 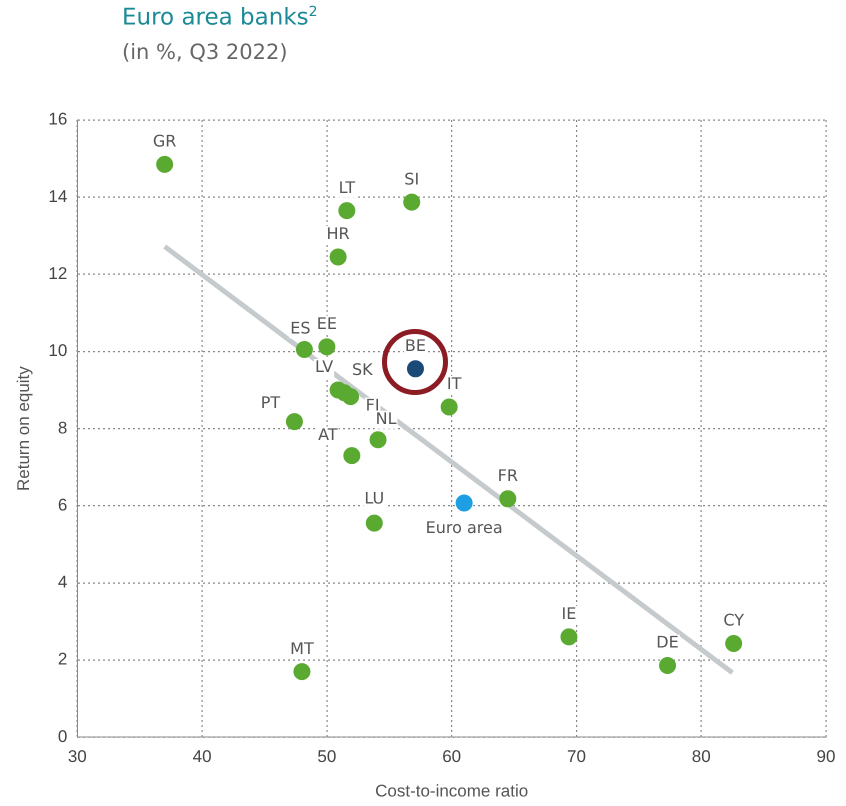 I want to click on series-label: Euro area, so click(x=464, y=528).